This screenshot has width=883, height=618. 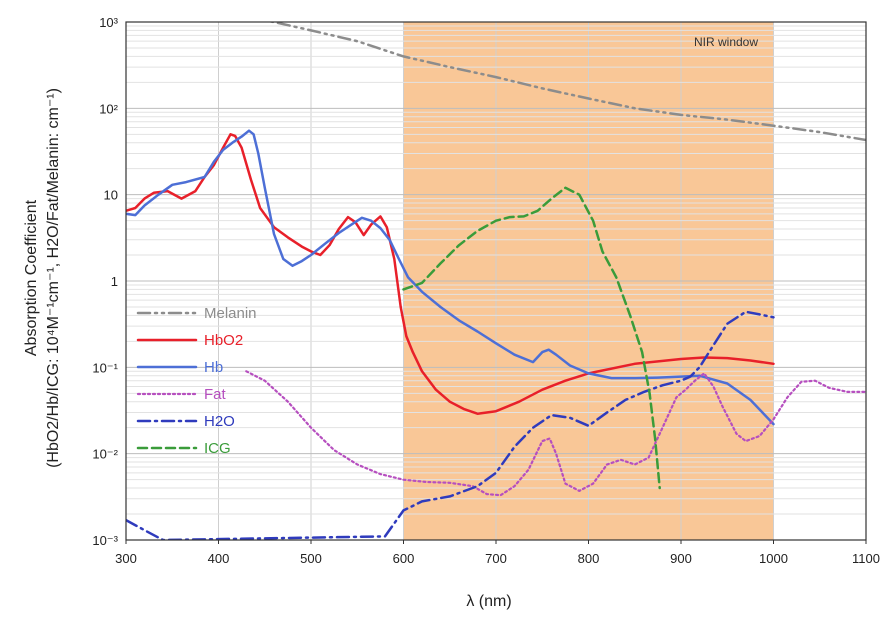 What do you see at coordinates (105, 367) in the screenshot?
I see `y-tick-label: 10⁻¹` at bounding box center [105, 367].